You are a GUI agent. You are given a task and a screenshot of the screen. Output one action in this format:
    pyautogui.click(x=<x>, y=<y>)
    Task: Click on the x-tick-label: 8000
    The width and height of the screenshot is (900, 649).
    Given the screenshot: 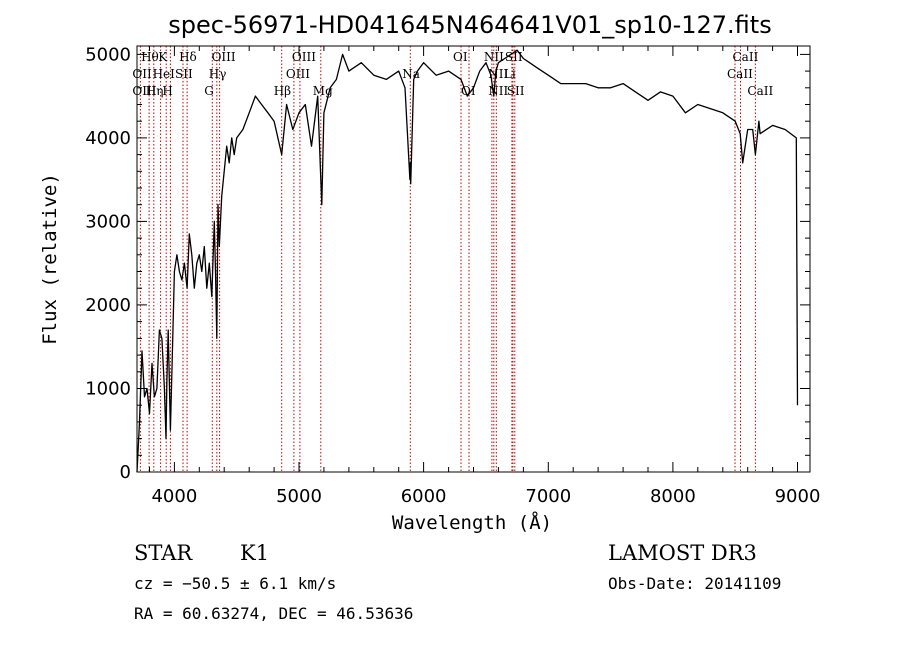 What is the action you would take?
    pyautogui.click(x=673, y=496)
    